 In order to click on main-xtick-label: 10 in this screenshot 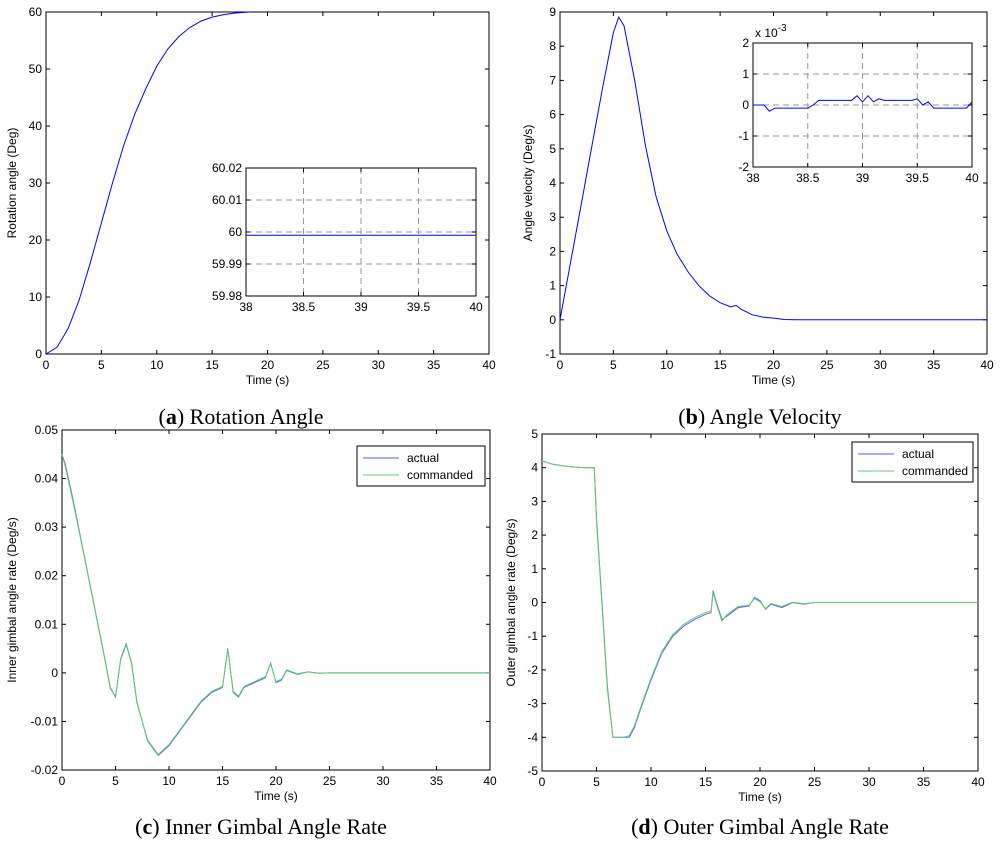, I will do `click(667, 365)`.